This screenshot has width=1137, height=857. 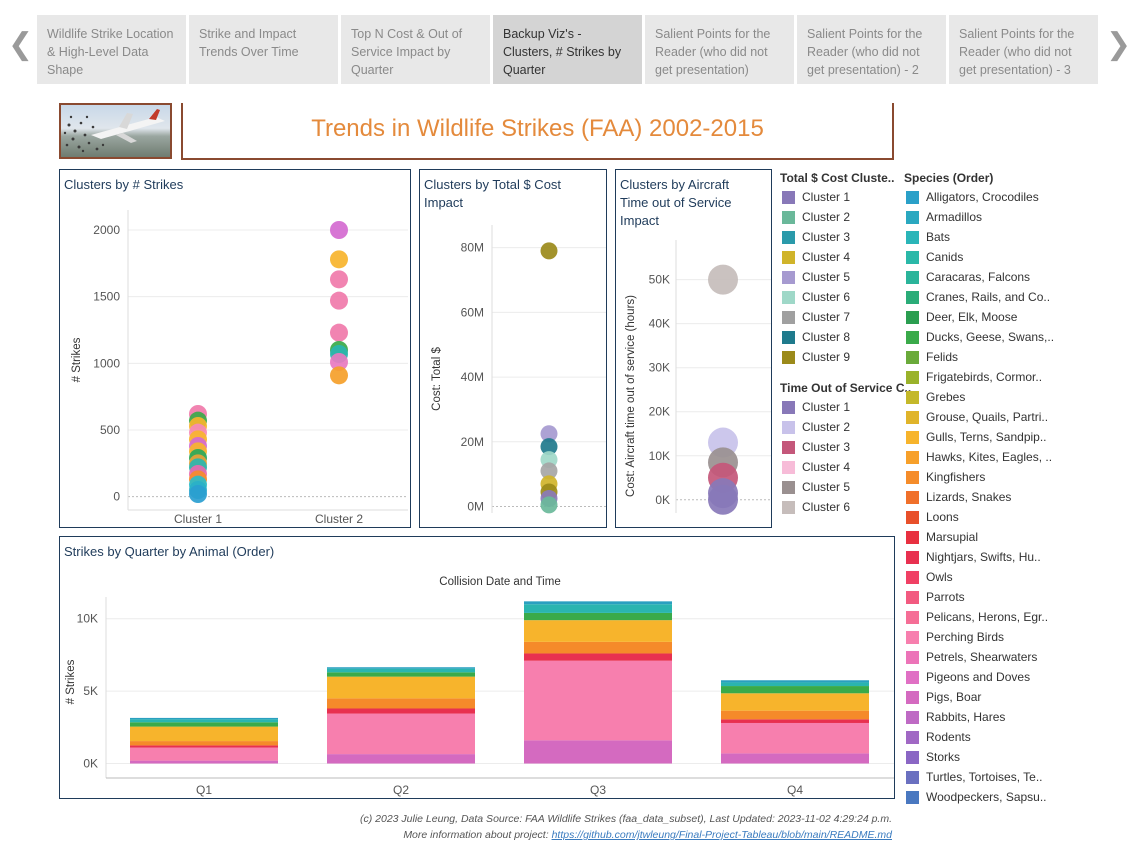 I want to click on legend-label: Cluster 4, so click(x=826, y=257).